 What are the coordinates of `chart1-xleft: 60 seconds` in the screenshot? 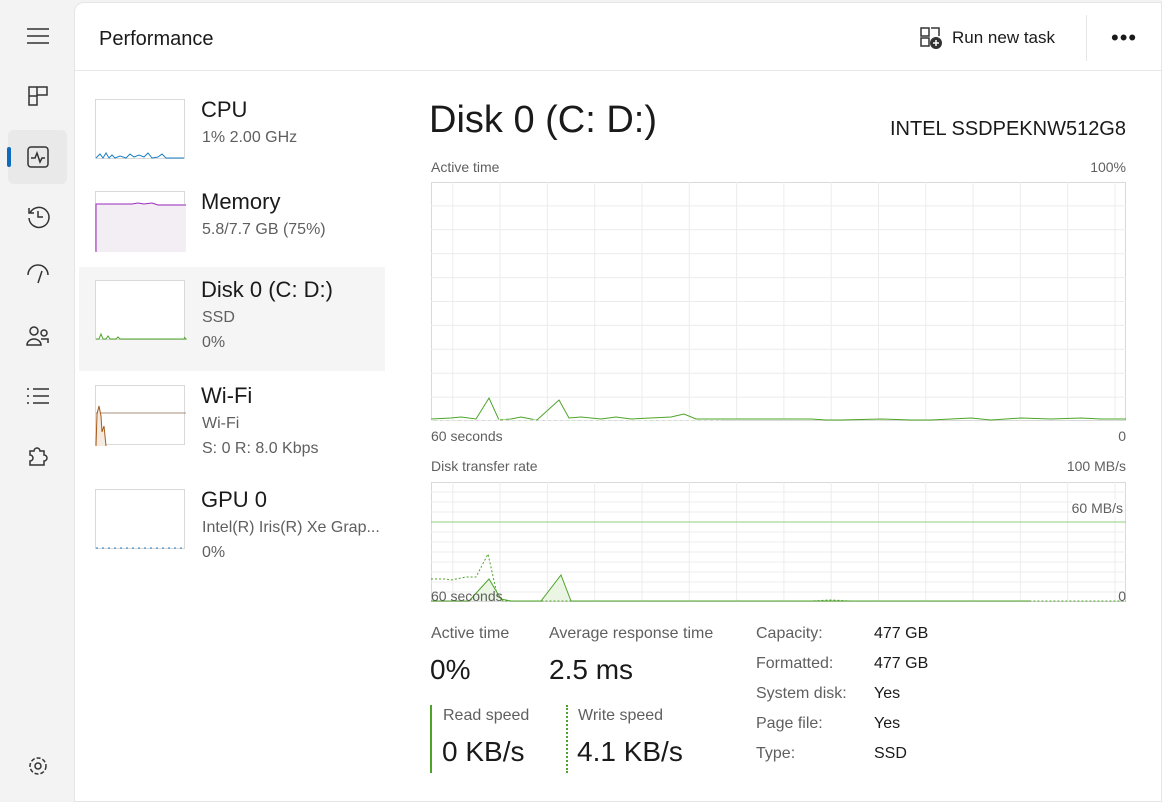 It's located at (467, 436).